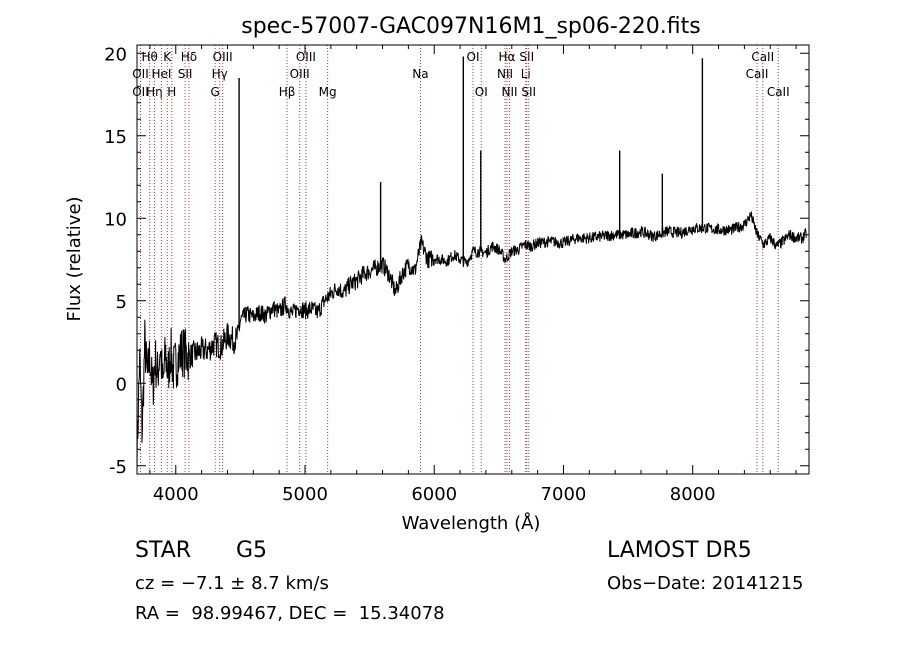 The width and height of the screenshot is (900, 649). What do you see at coordinates (74, 258) in the screenshot?
I see `y-axis-label: Flux (relative)` at bounding box center [74, 258].